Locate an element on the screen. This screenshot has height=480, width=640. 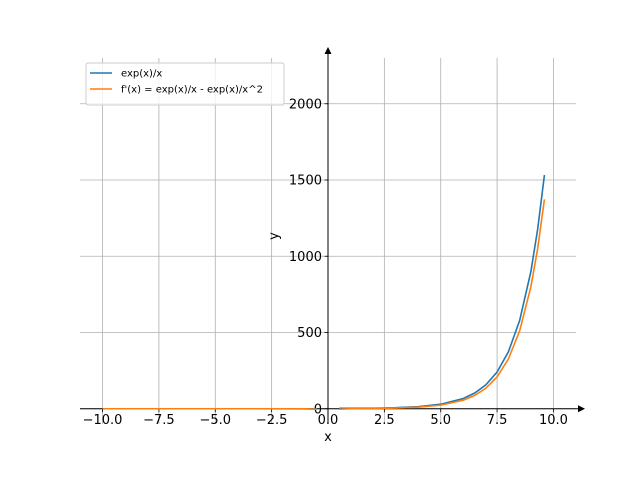
y-tick-label: 1000 is located at coordinates (305, 257).